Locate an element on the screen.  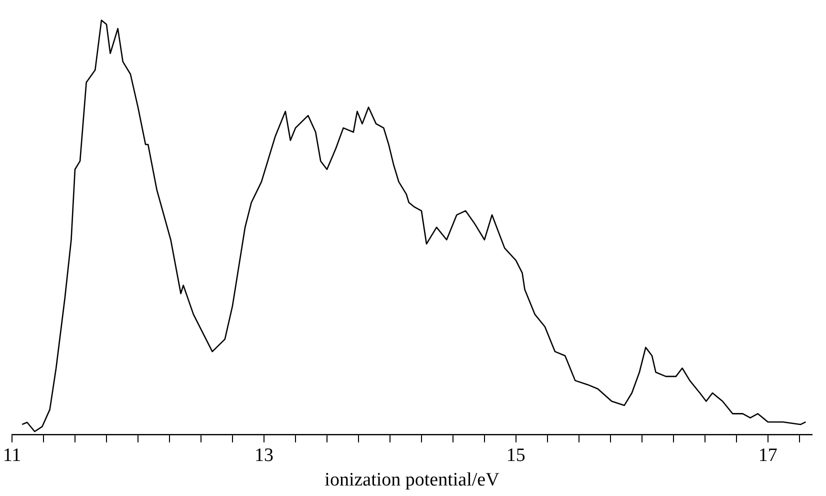
x-axis-title: ionization potential/eV is located at coordinates (412, 480).